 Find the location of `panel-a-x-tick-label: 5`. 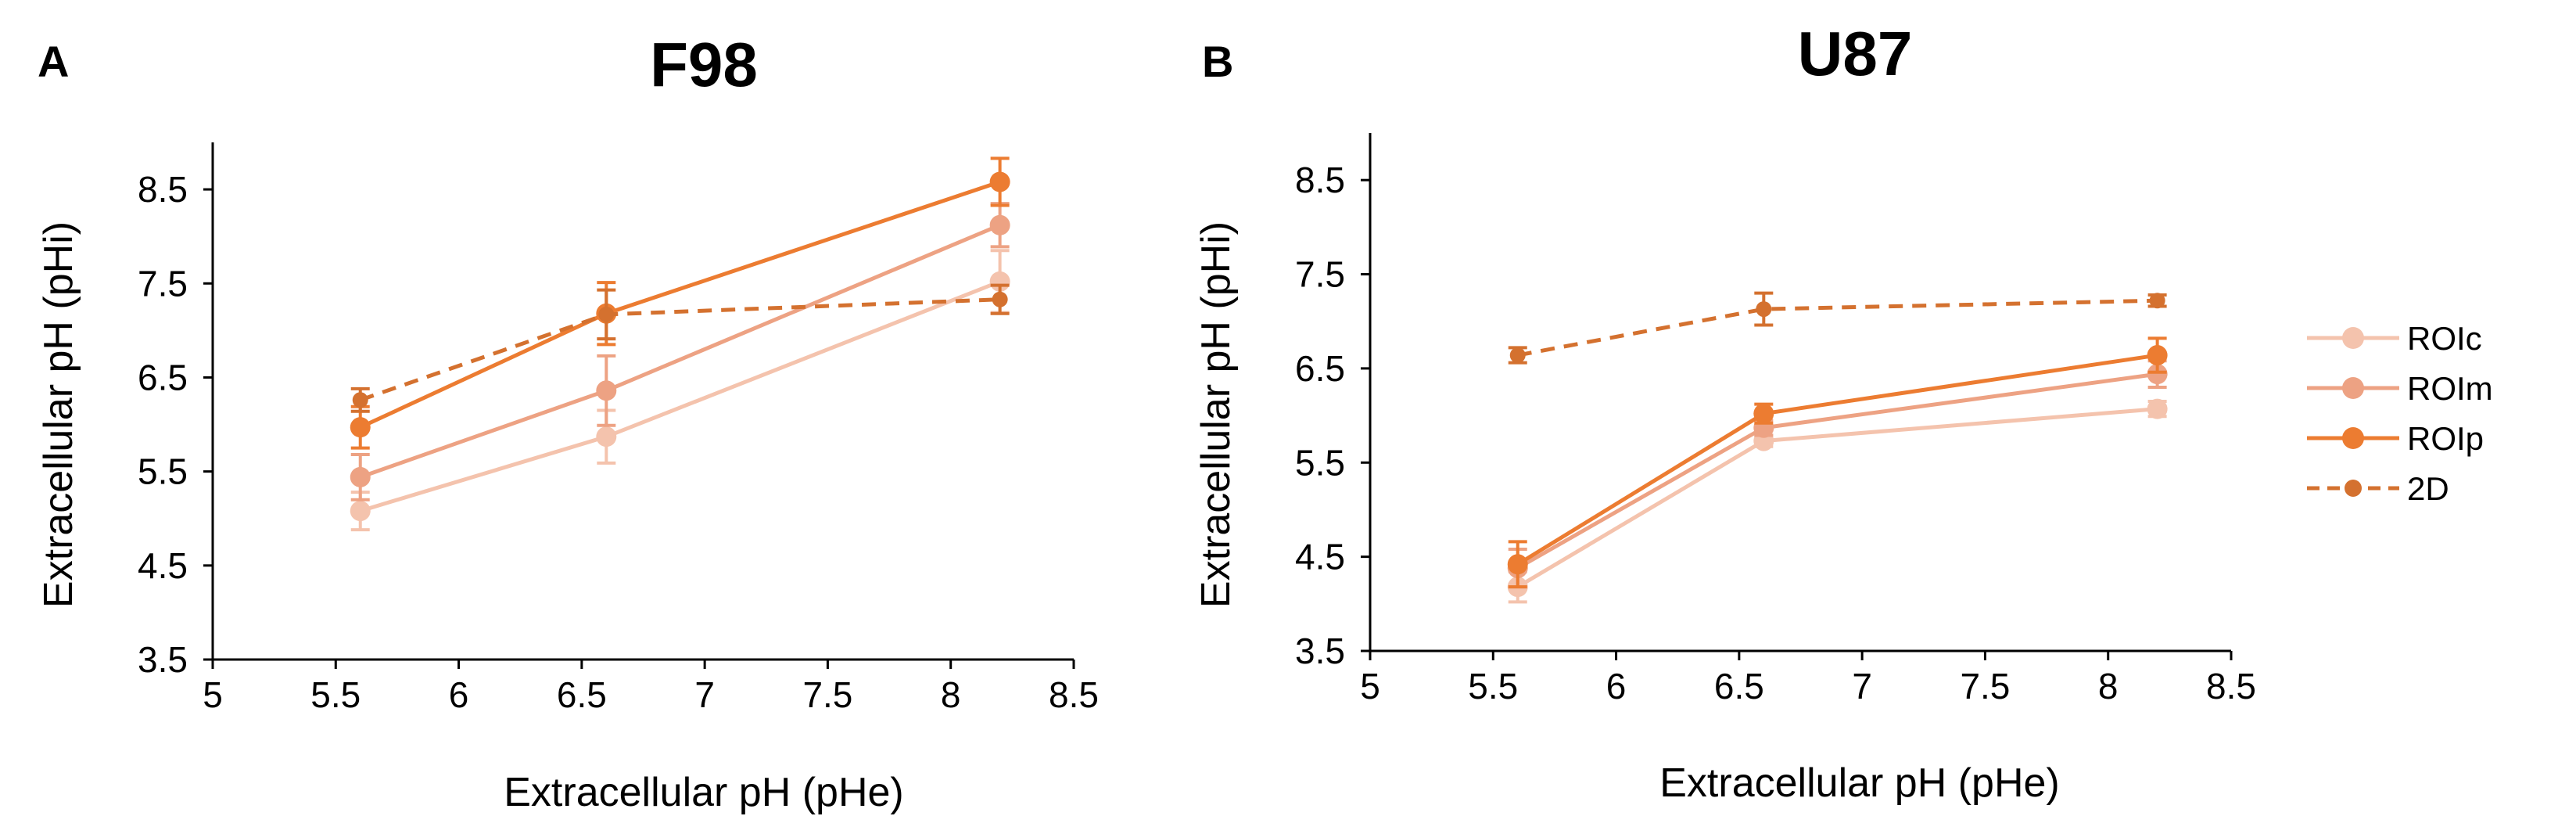

panel-a-x-tick-label: 5 is located at coordinates (213, 694).